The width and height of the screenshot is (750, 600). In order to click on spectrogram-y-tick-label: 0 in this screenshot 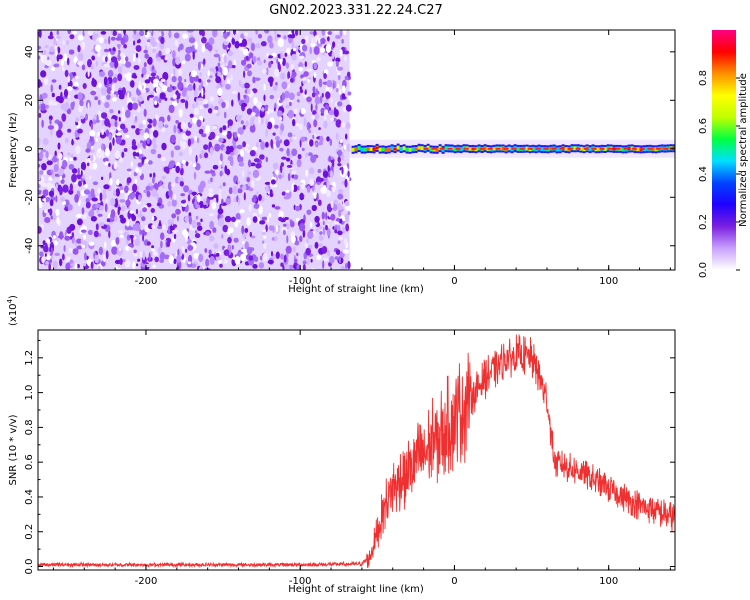, I will do `click(29, 149)`.